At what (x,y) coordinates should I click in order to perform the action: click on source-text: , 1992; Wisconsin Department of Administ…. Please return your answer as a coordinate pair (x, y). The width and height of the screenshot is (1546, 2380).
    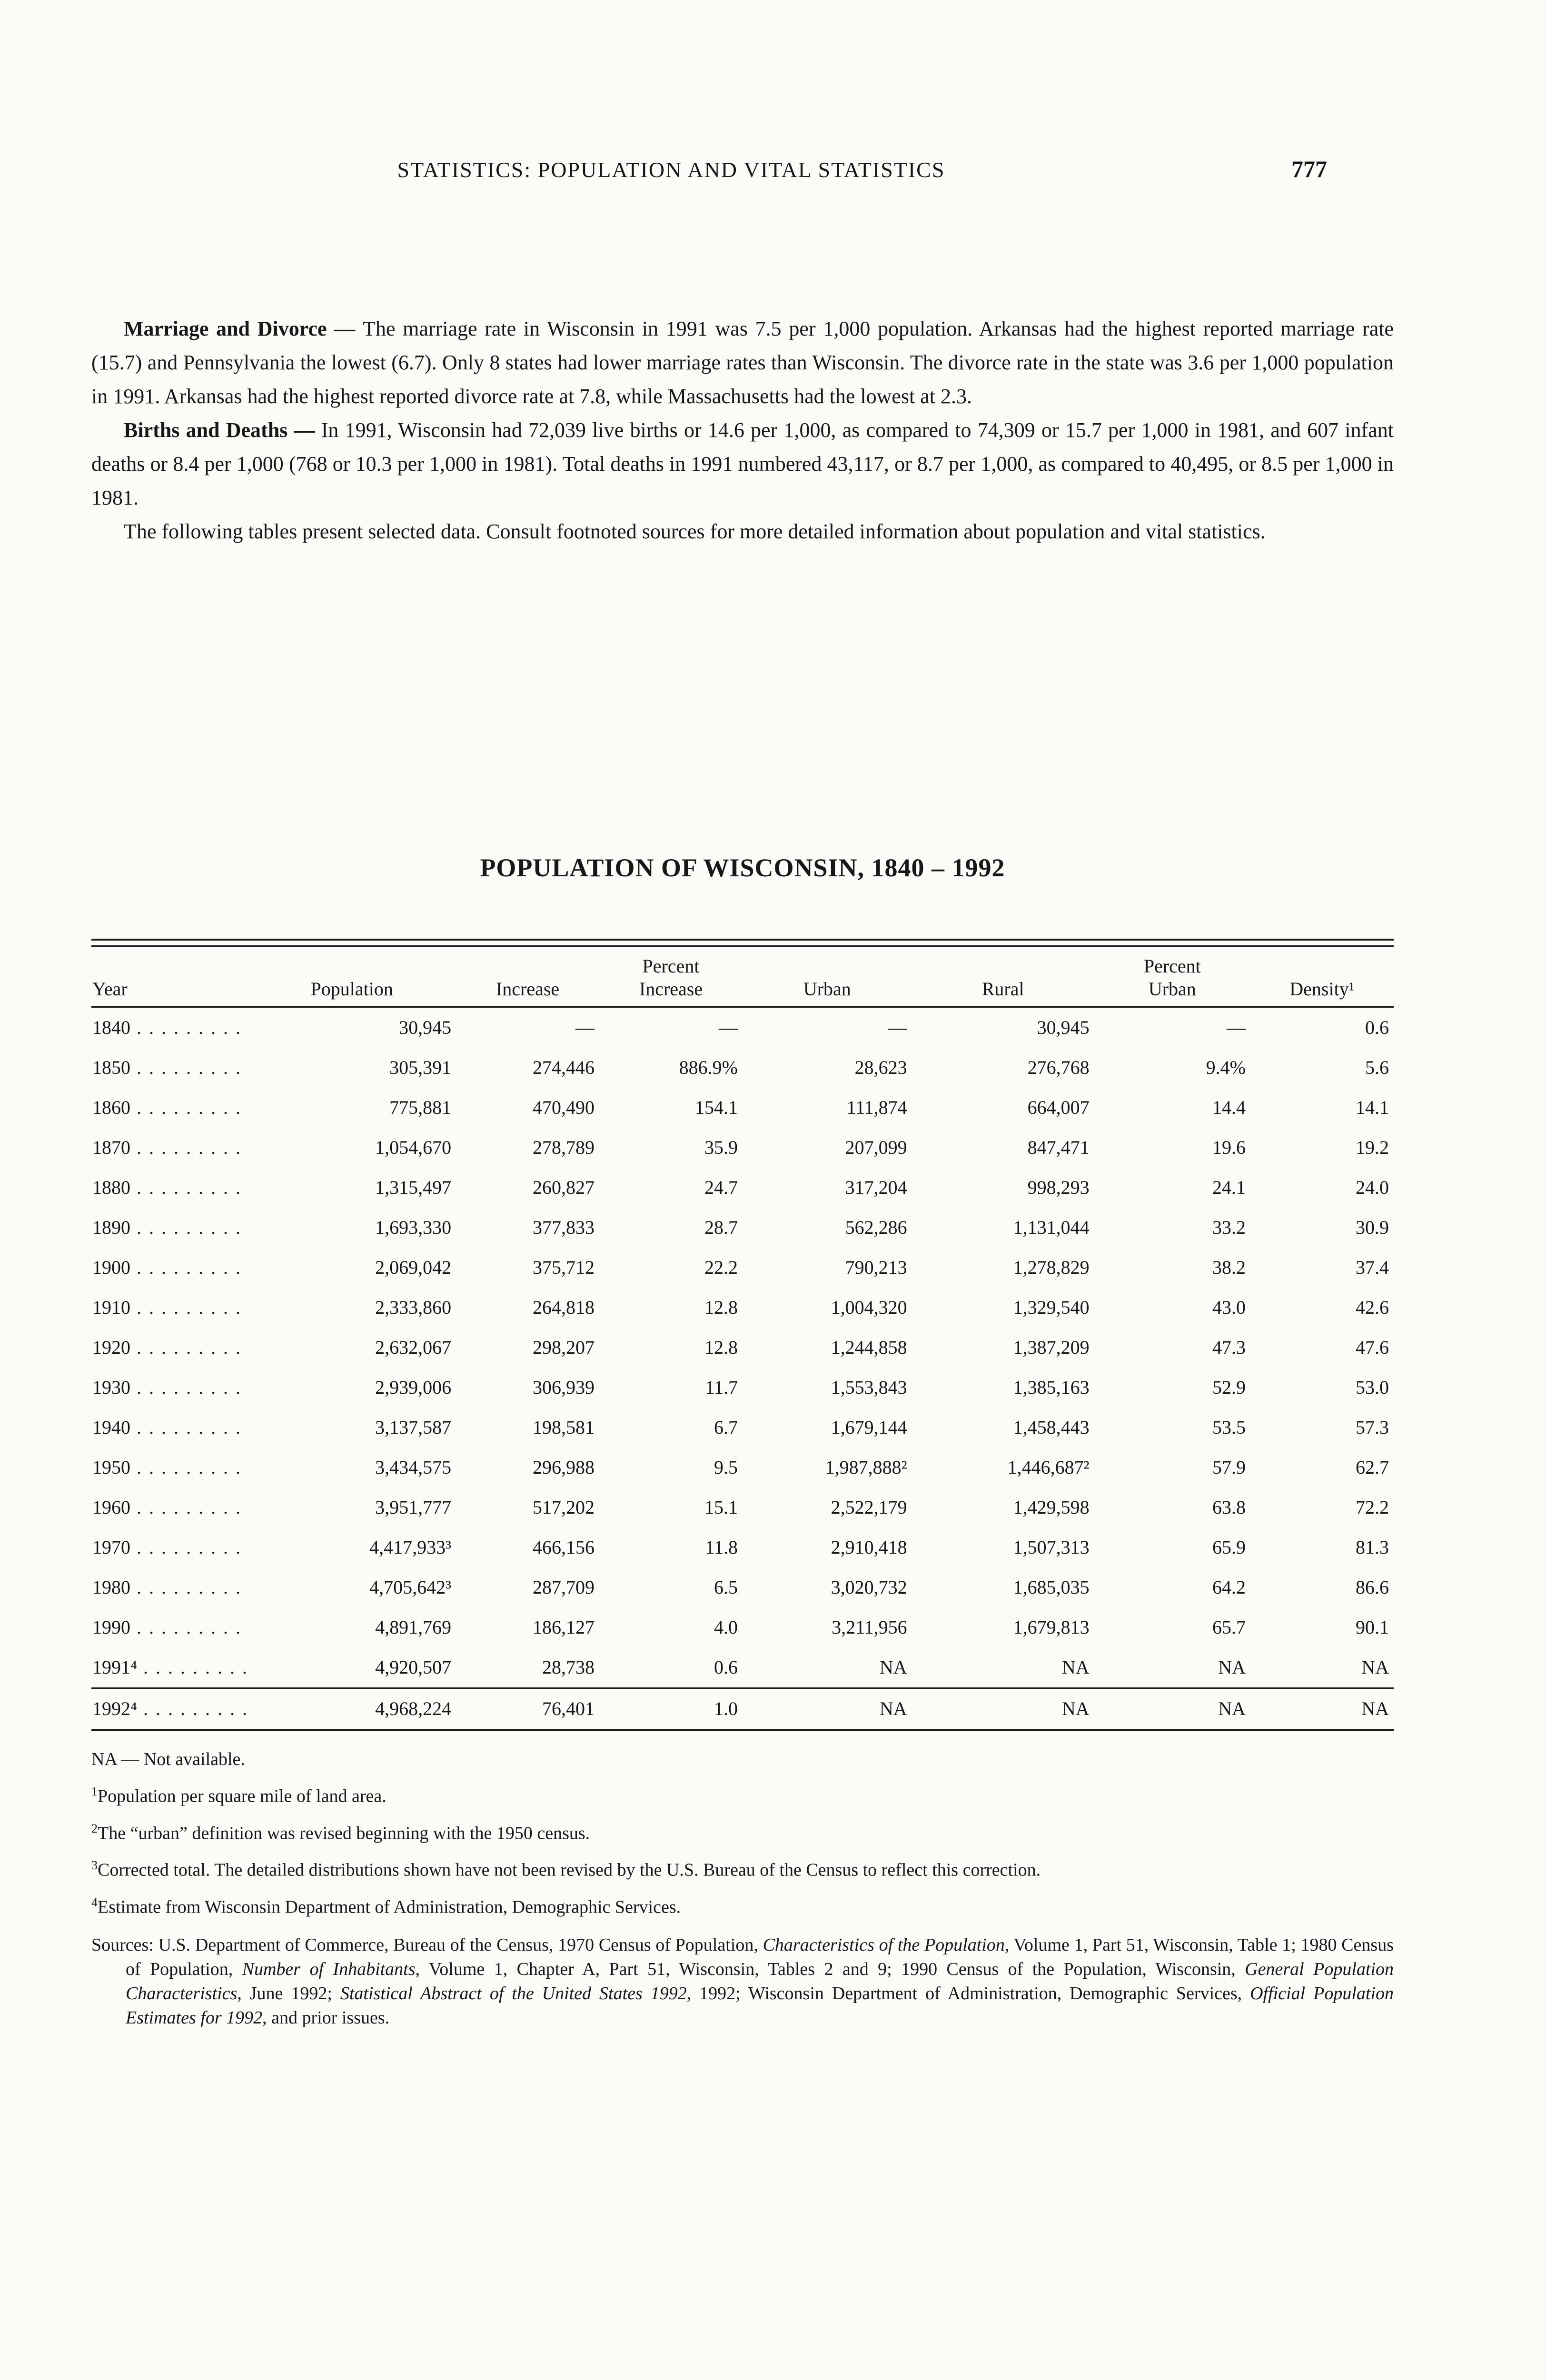
    Looking at the image, I should click on (968, 1993).